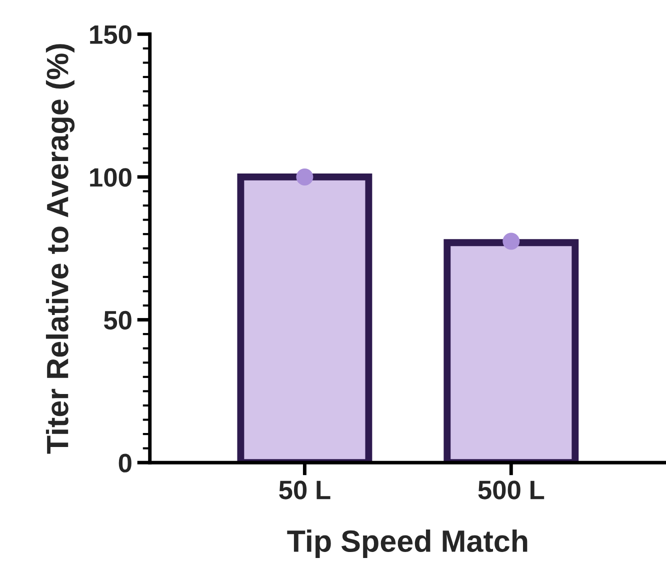 The image size is (666, 569). What do you see at coordinates (111, 177) in the screenshot?
I see `y-tick-label: 100` at bounding box center [111, 177].